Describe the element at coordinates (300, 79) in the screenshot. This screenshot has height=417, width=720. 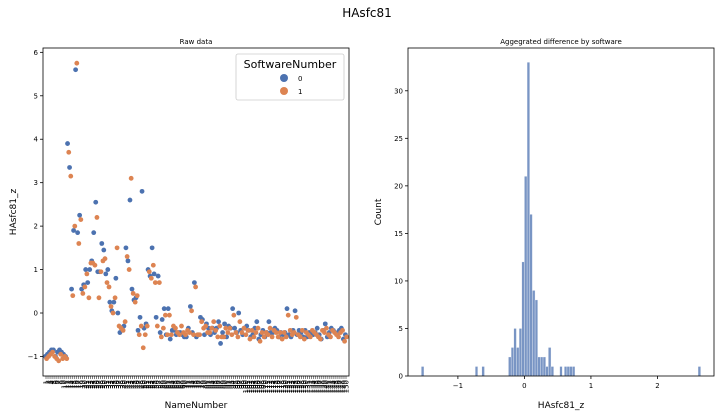
I see `legend-entry-0: 0` at that location.